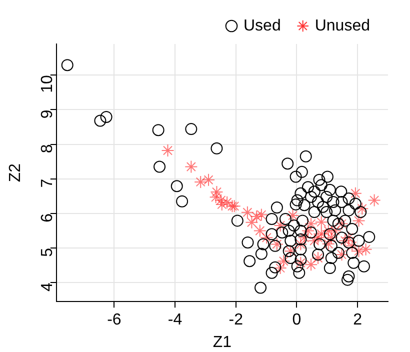  I want to click on x-tick-label: 0, so click(297, 320).